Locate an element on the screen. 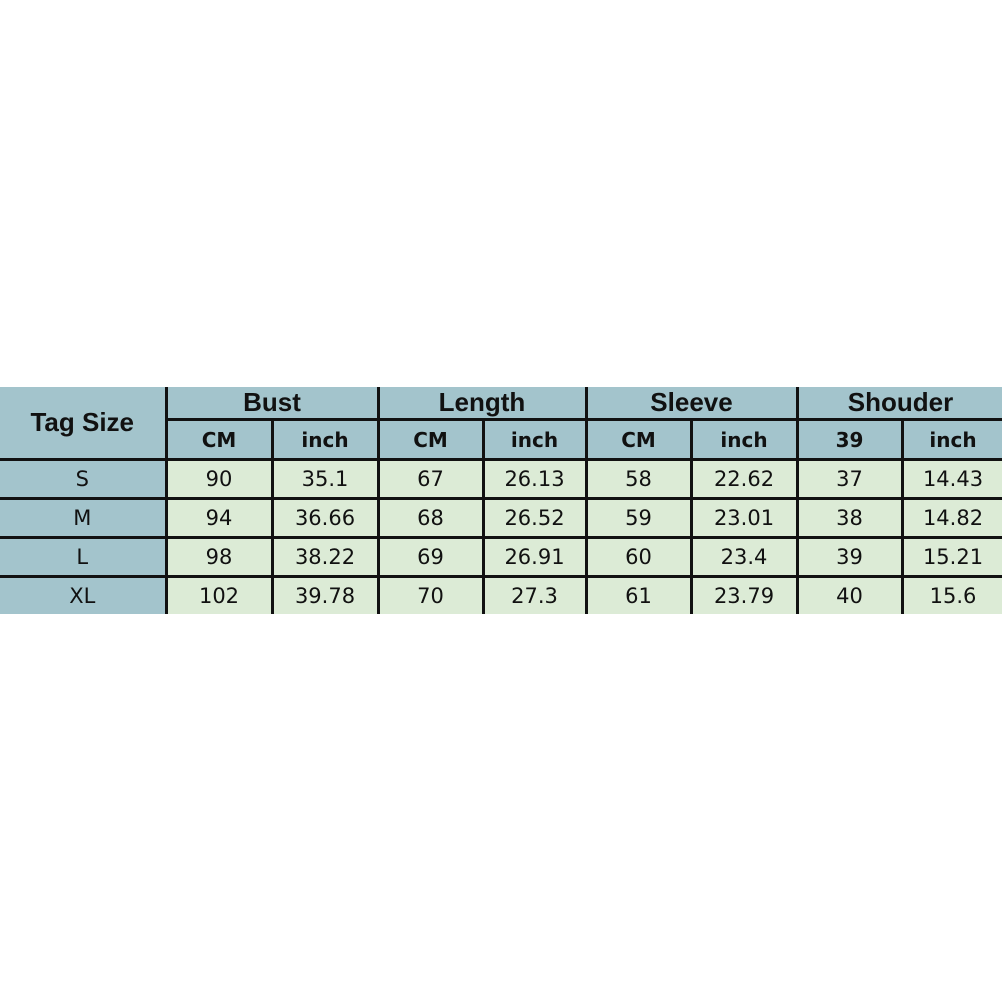  group-header-length: Length is located at coordinates (482, 404).